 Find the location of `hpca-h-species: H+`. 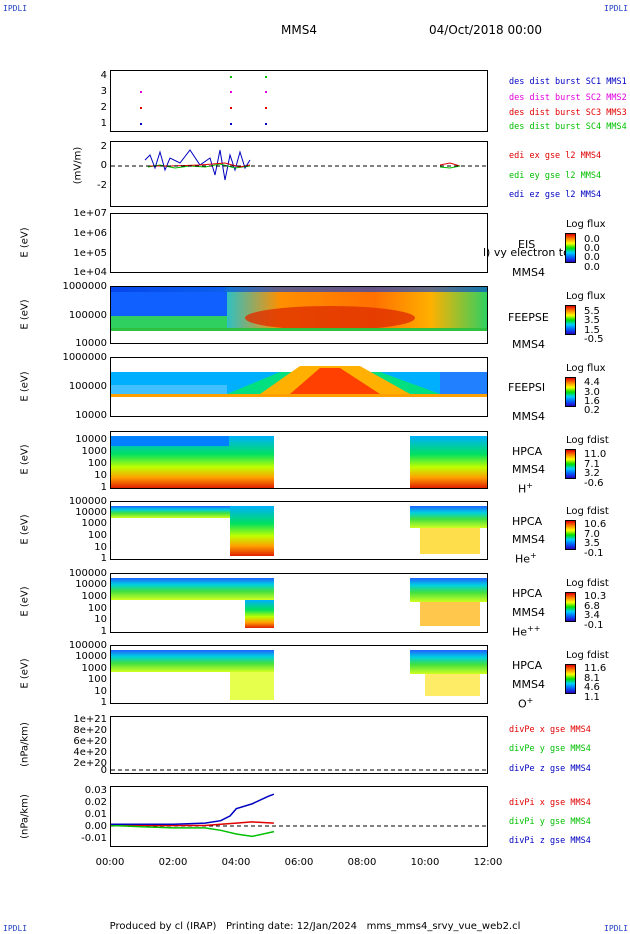

hpca-h-species: H+ is located at coordinates (525, 488).